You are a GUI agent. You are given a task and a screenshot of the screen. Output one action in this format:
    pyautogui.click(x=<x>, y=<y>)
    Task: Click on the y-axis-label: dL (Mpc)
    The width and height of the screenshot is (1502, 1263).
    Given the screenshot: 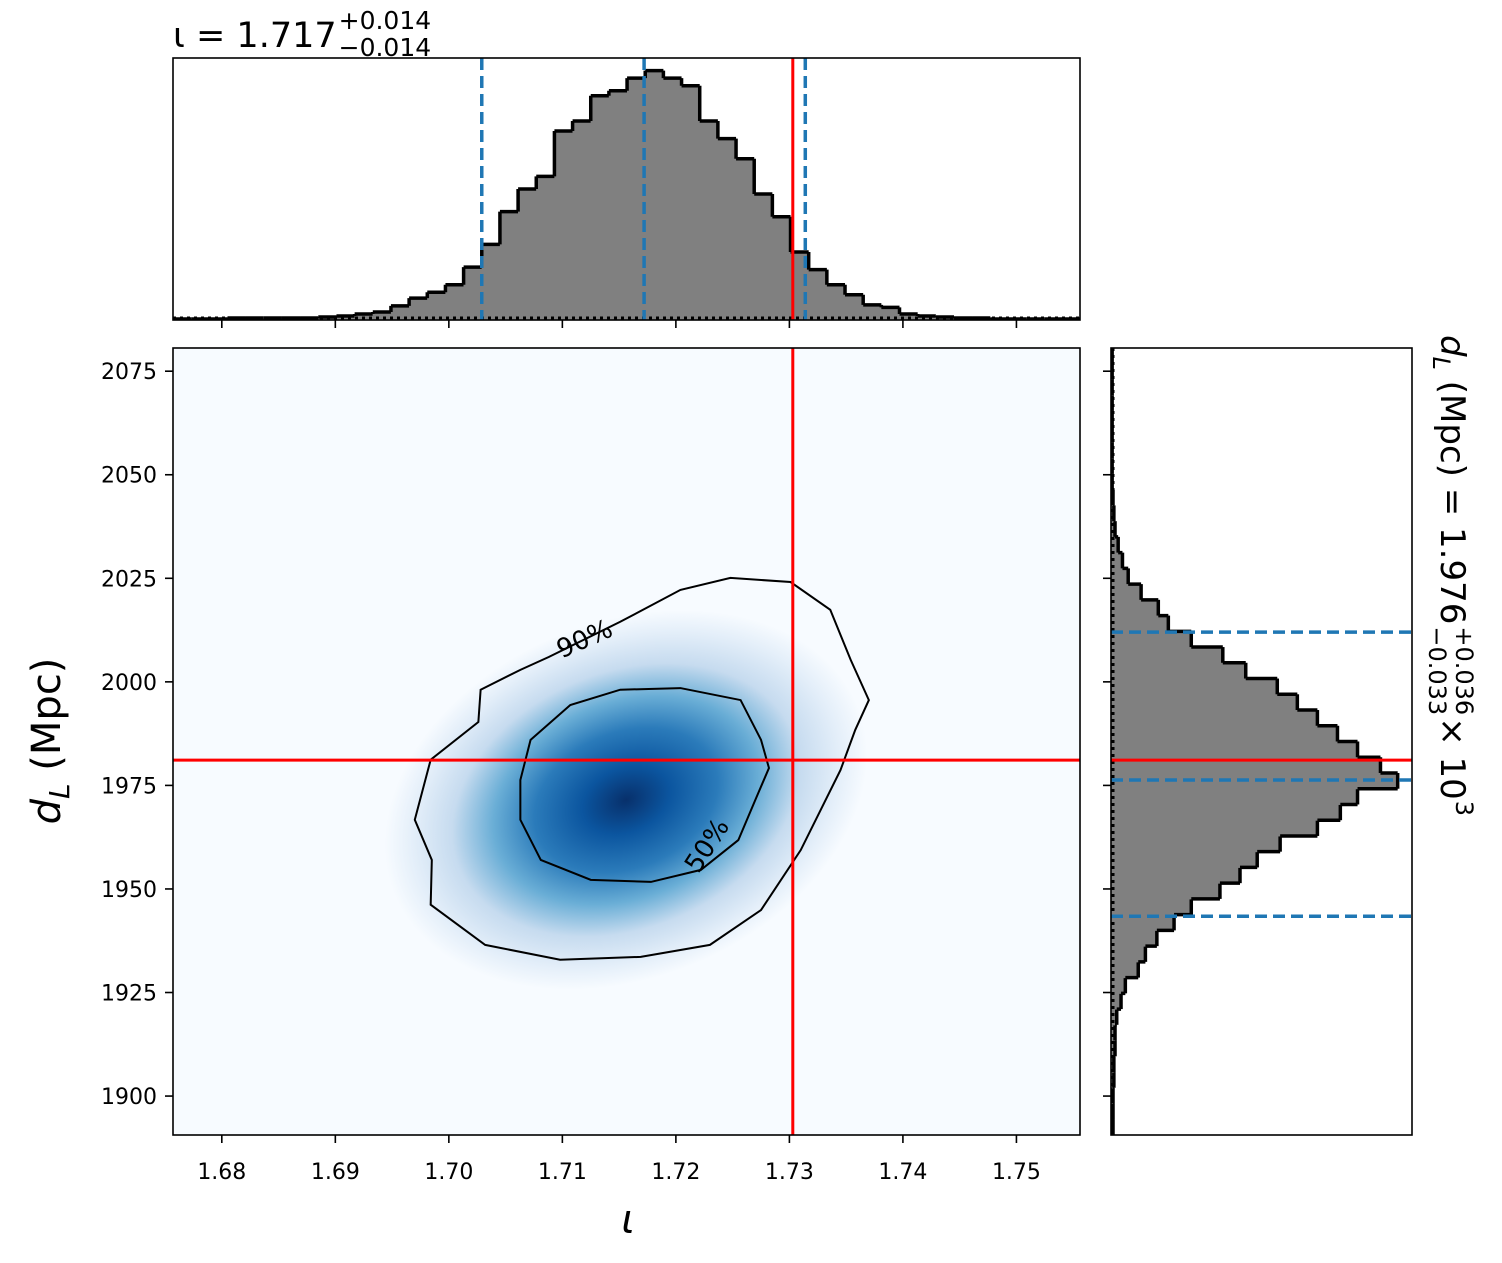 What is the action you would take?
    pyautogui.click(x=50, y=741)
    